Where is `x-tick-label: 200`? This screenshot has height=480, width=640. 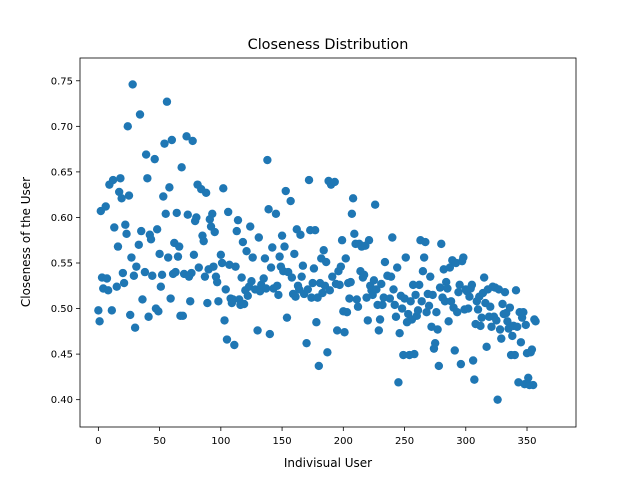
x-tick-label: 200 is located at coordinates (343, 441).